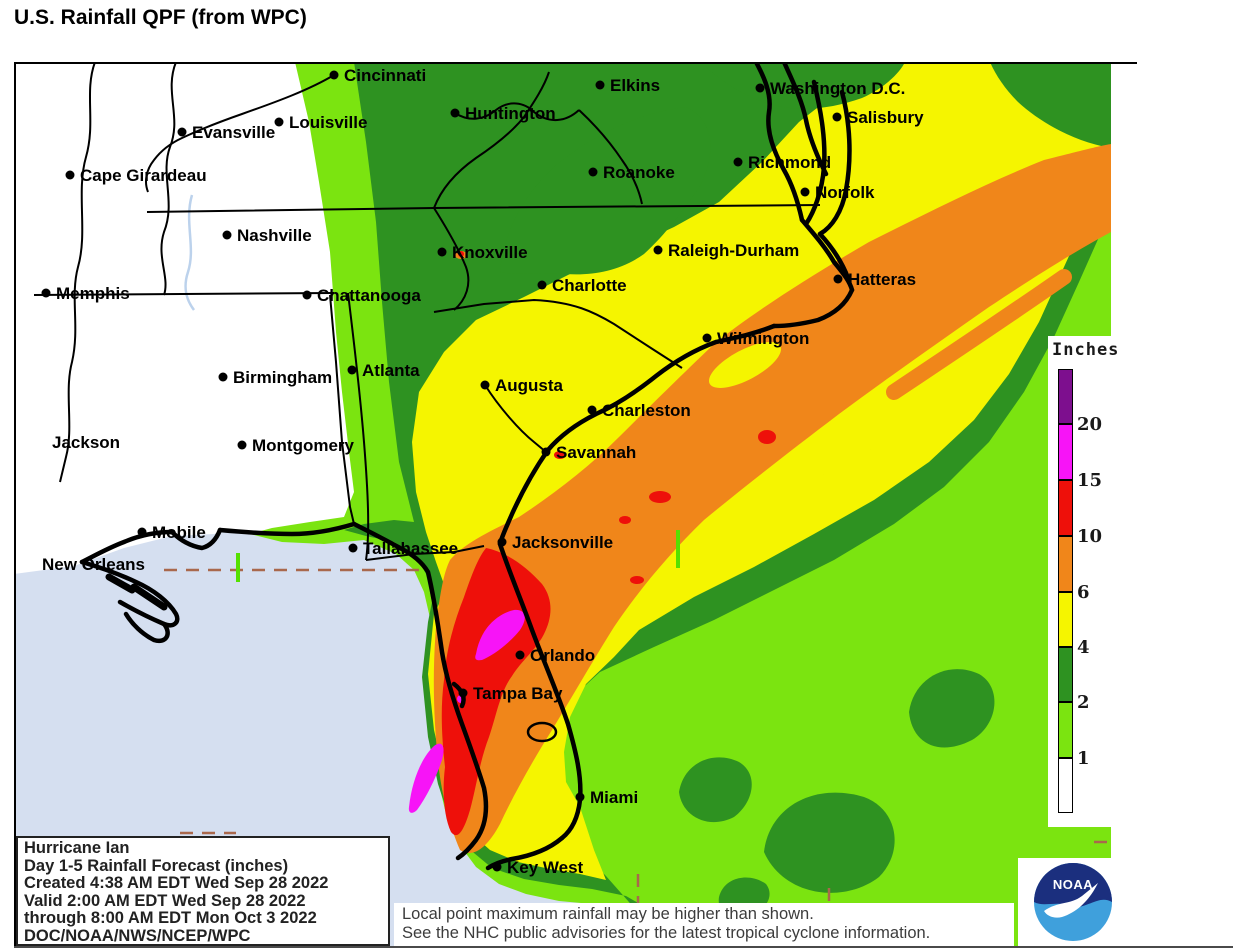 This screenshot has width=1233, height=950. I want to click on city-label: Cincinnati, so click(385, 75).